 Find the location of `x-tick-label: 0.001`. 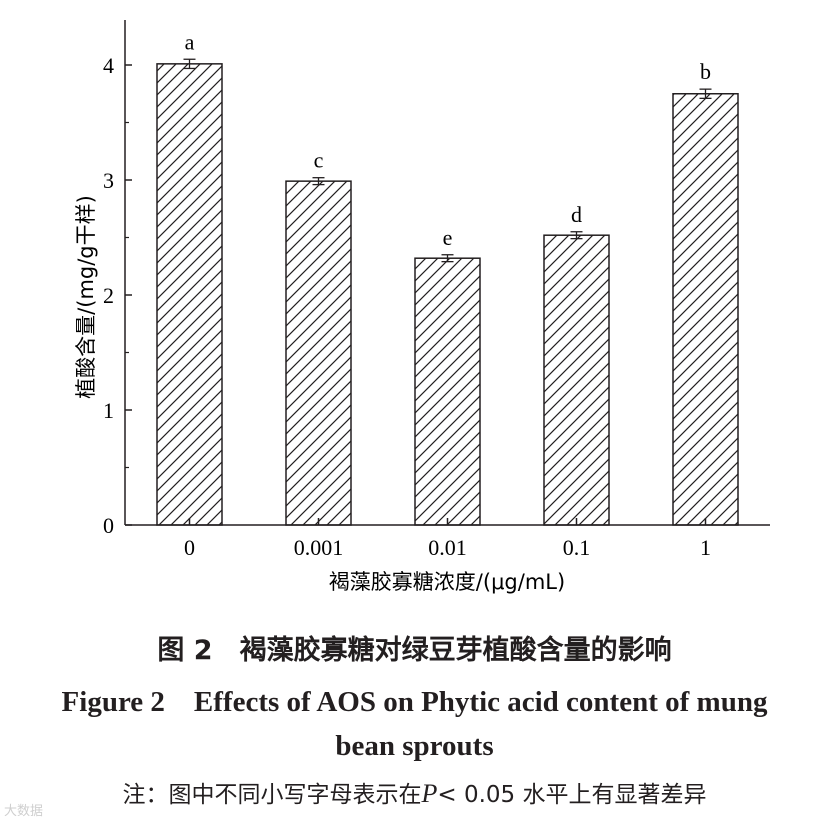

x-tick-label: 0.001 is located at coordinates (319, 547).